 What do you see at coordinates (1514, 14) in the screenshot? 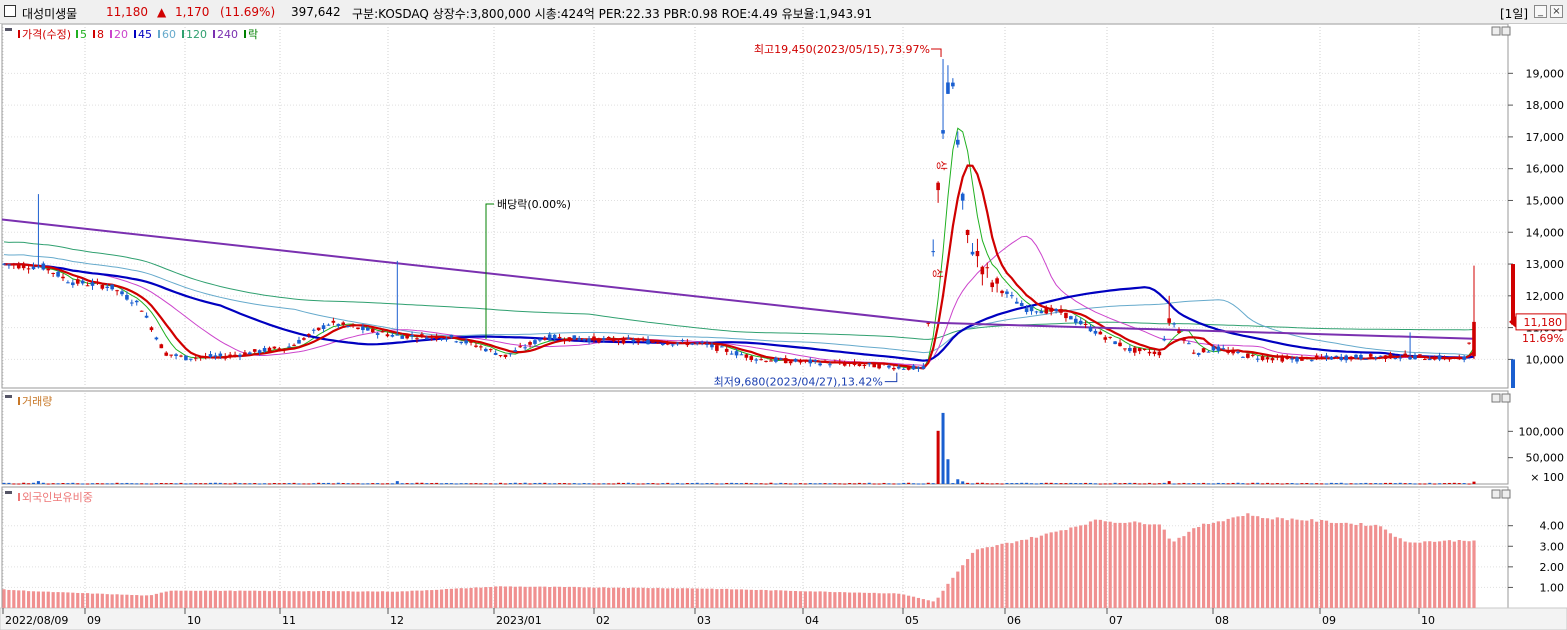
I see `period-button: [1일]` at bounding box center [1514, 14].